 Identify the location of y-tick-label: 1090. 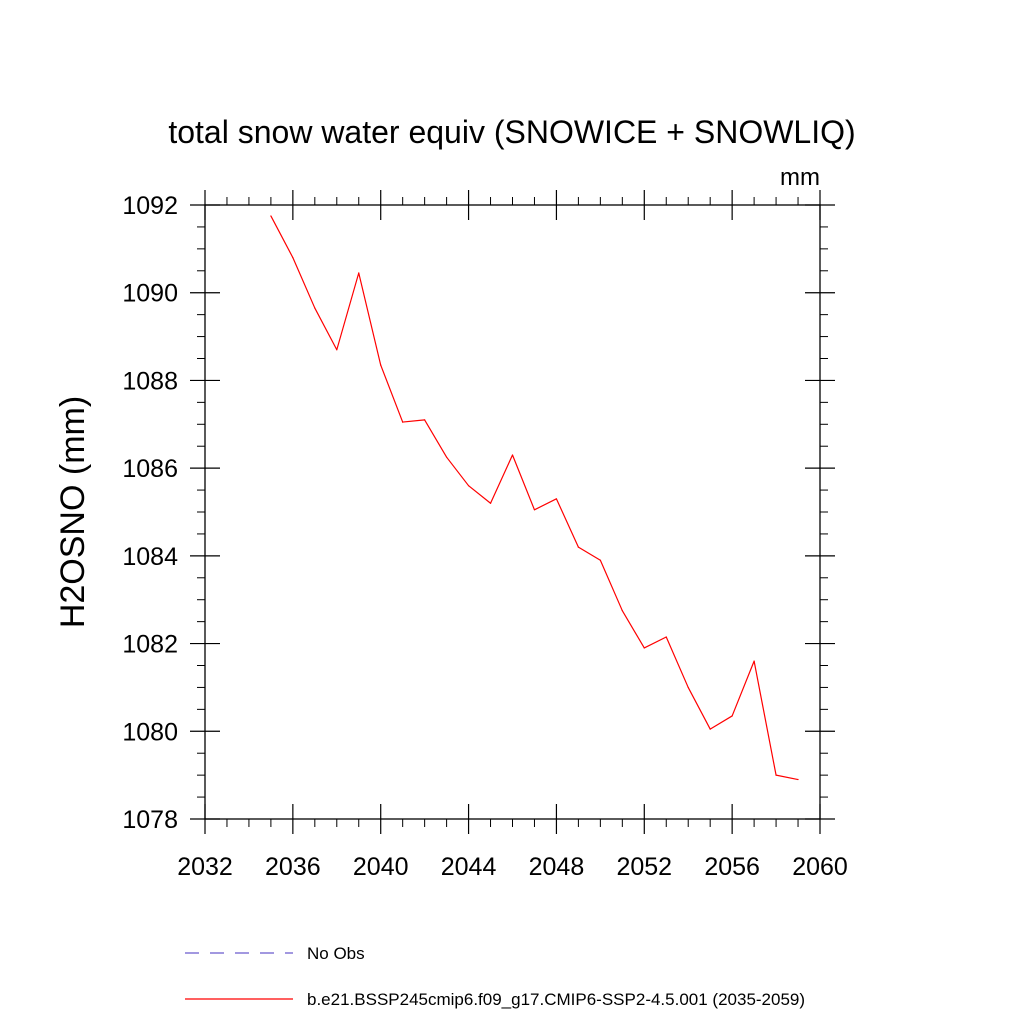
(150, 294).